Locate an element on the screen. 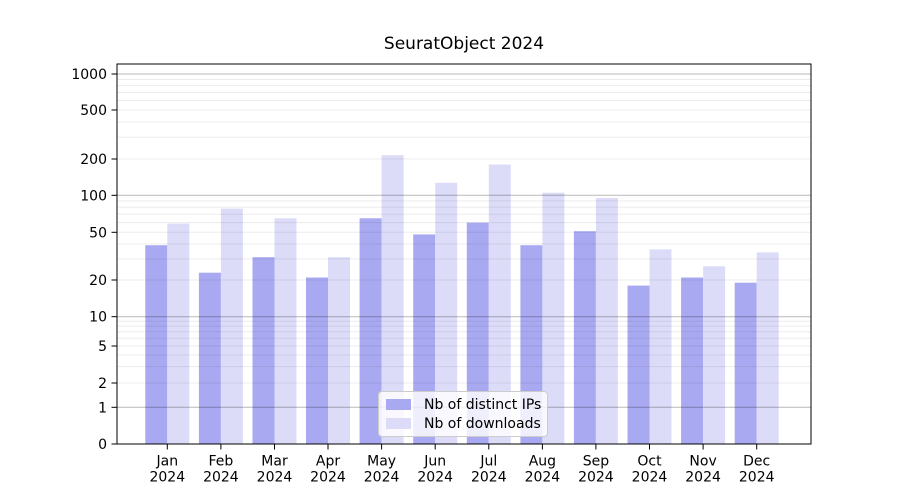 The height and width of the screenshot is (500, 900). x-tick-label-month: Dec is located at coordinates (756, 462).